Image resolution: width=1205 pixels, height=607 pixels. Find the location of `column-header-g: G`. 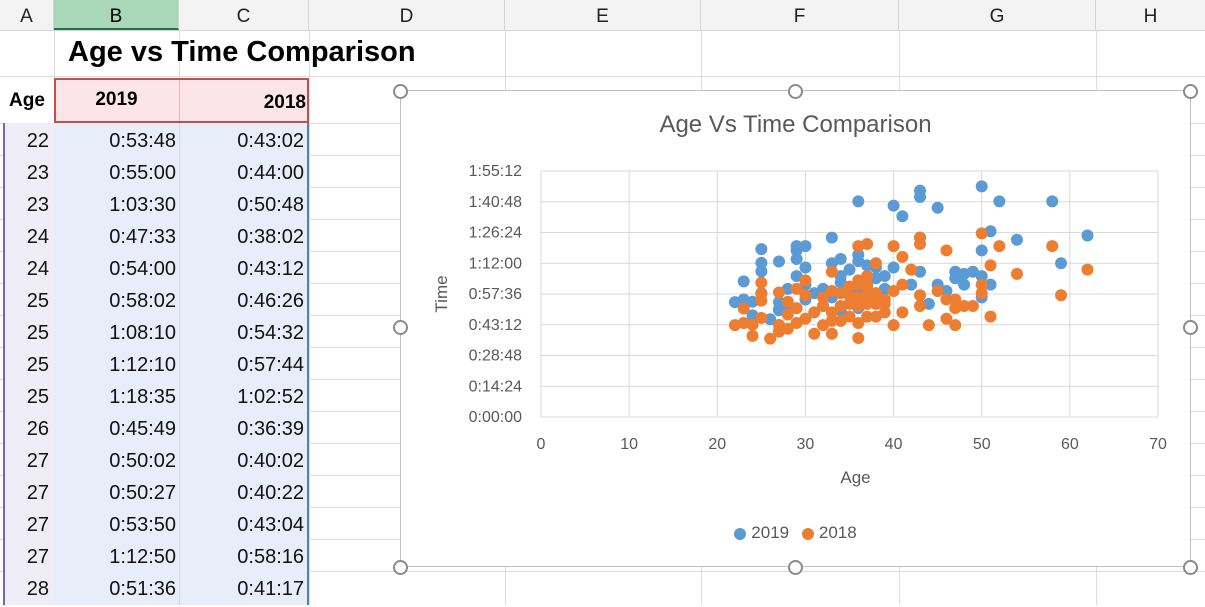

column-header-g: G is located at coordinates (997, 15).